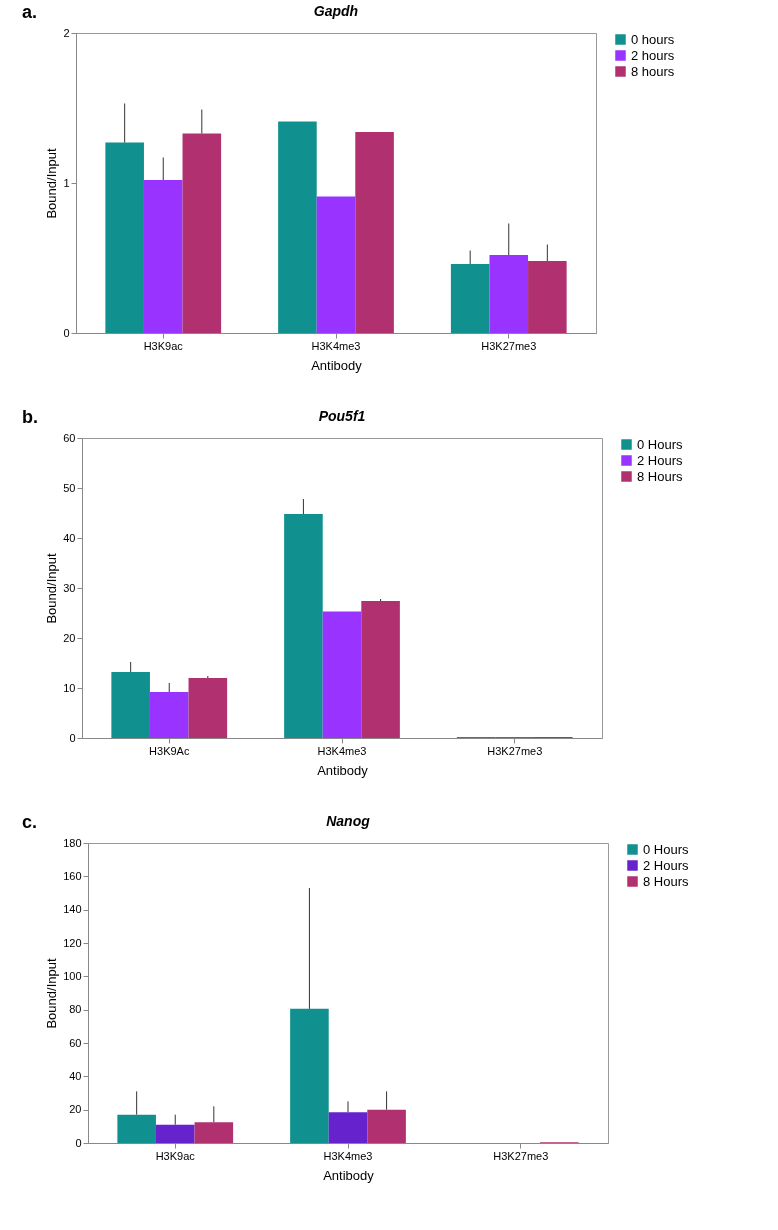 The width and height of the screenshot is (778, 1230). I want to click on y-tick-label: 100, so click(72, 975).